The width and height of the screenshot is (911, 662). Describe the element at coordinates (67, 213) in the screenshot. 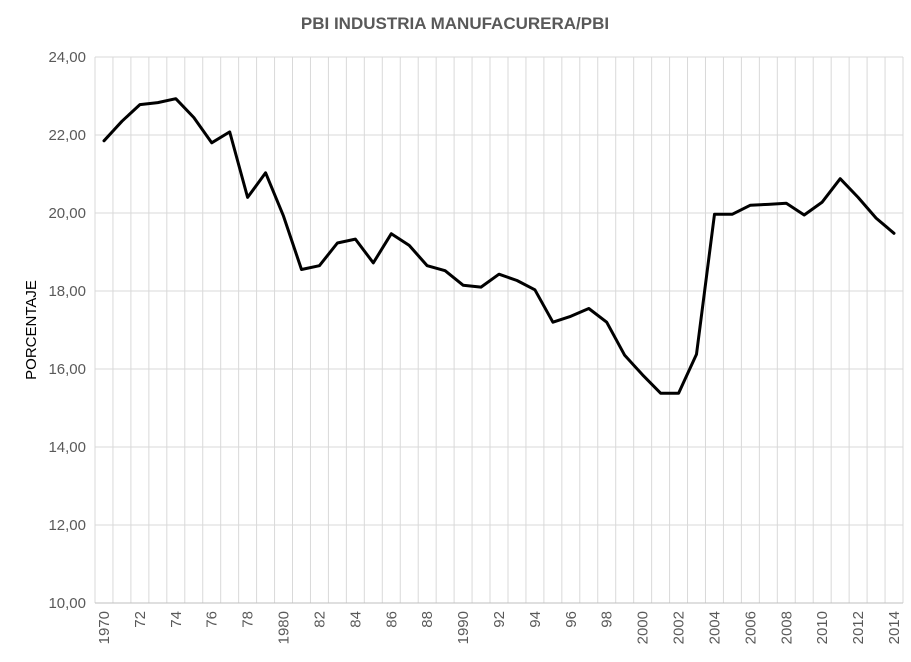

I see `y-tick-label: 20,00` at that location.